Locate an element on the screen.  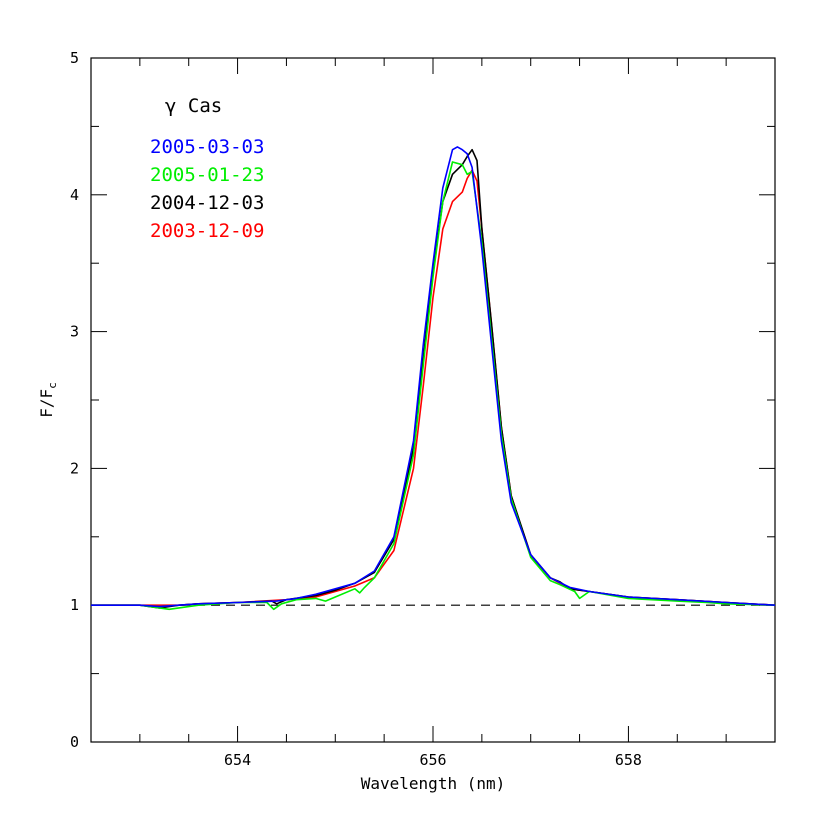
x-tick-label: 656 is located at coordinates (432, 760).